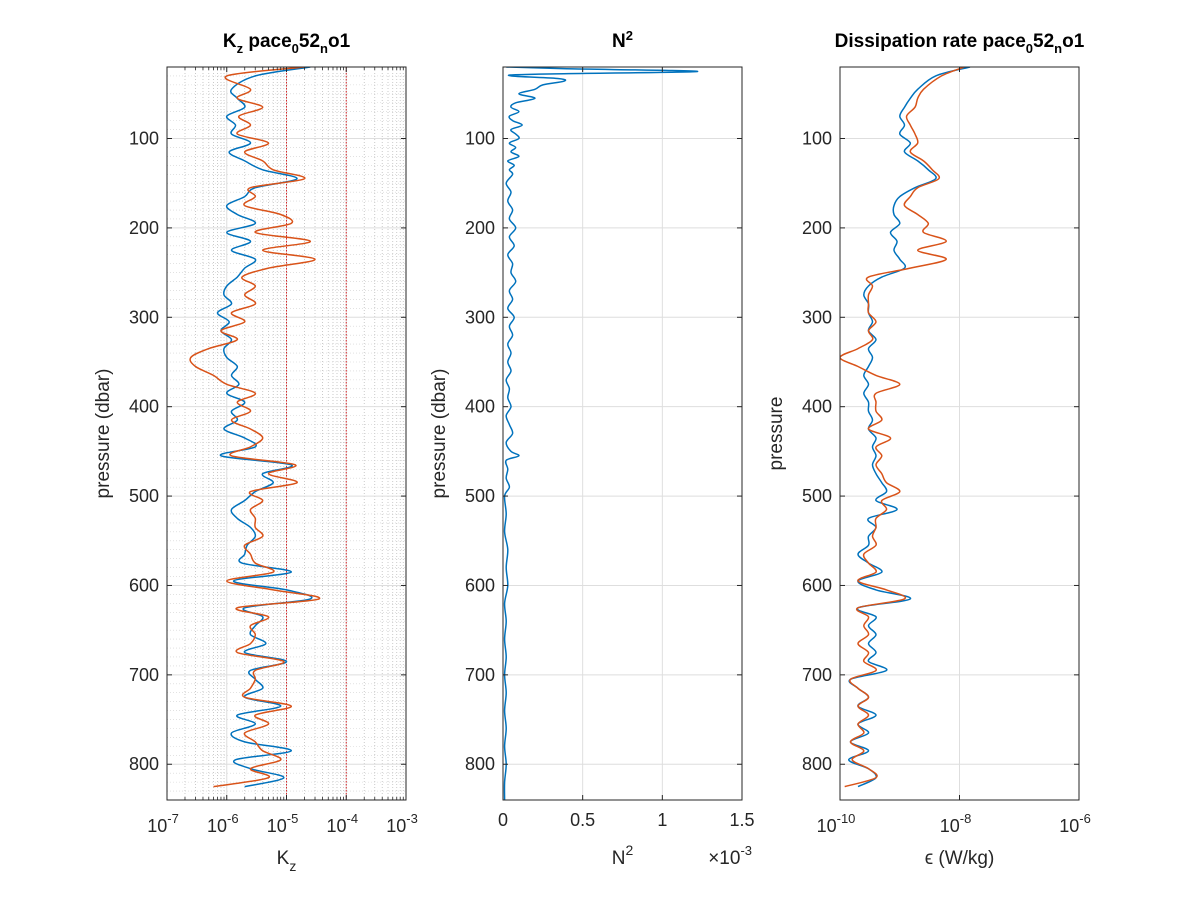 This screenshot has height=900, width=1200. I want to click on chart-title-part: Dissipation rate pace, so click(930, 41).